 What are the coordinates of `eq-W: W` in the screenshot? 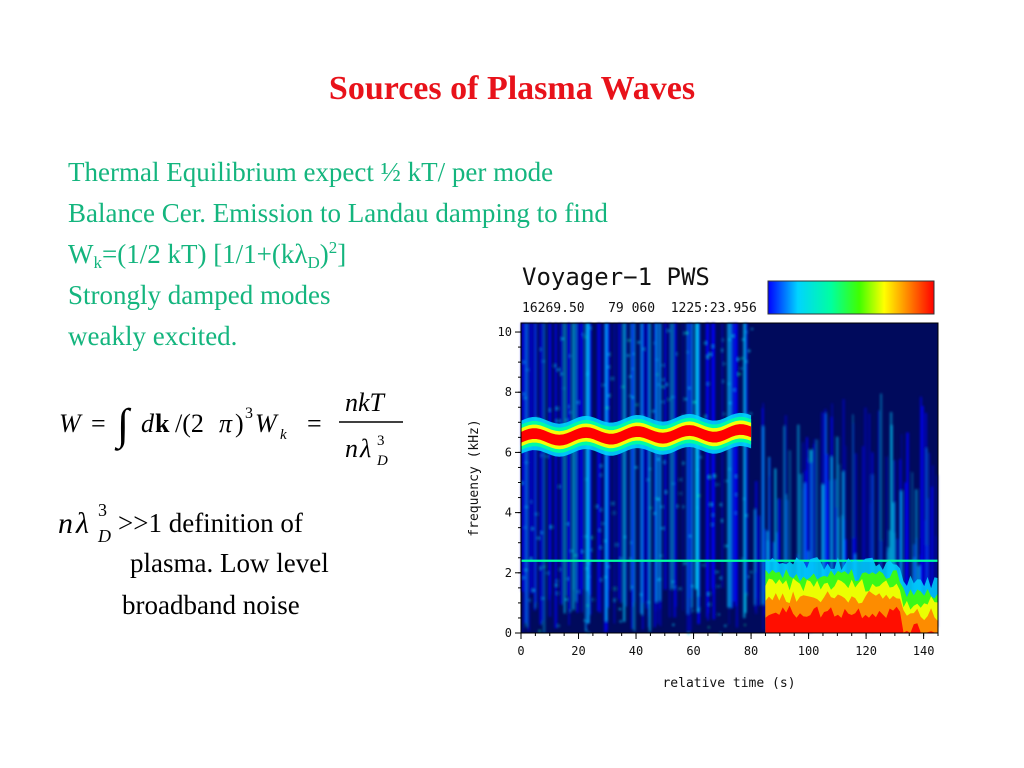 It's located at (71, 423).